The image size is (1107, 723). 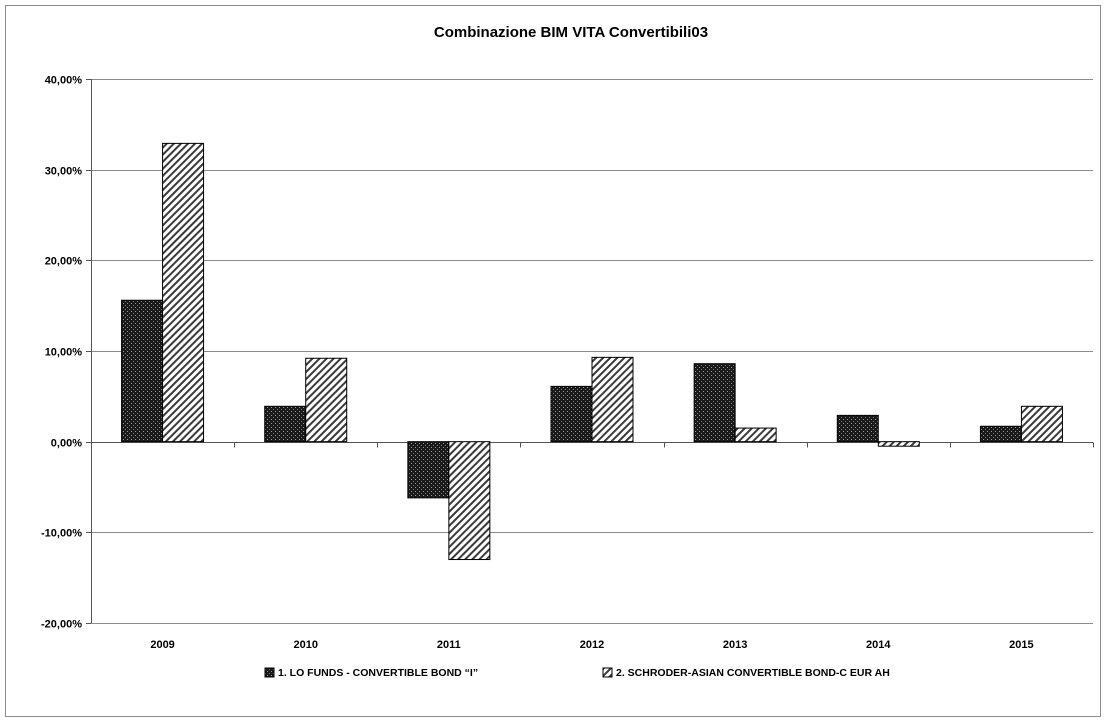 I want to click on bar-series-2-2015, so click(x=1041, y=424).